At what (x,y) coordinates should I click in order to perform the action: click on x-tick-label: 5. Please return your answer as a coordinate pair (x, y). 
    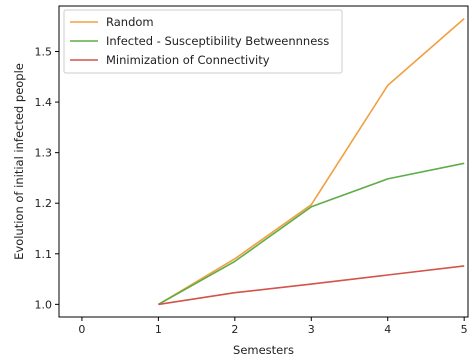
    Looking at the image, I should click on (464, 329).